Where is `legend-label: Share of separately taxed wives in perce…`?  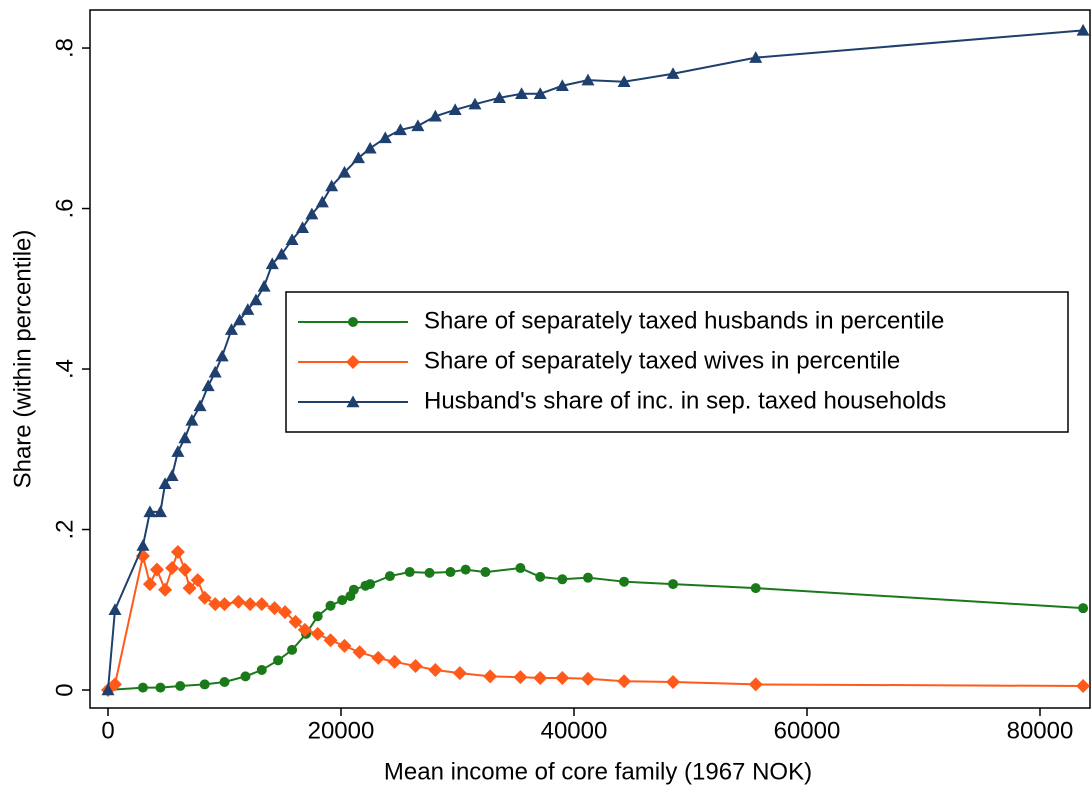 legend-label: Share of separately taxed wives in perce… is located at coordinates (662, 360).